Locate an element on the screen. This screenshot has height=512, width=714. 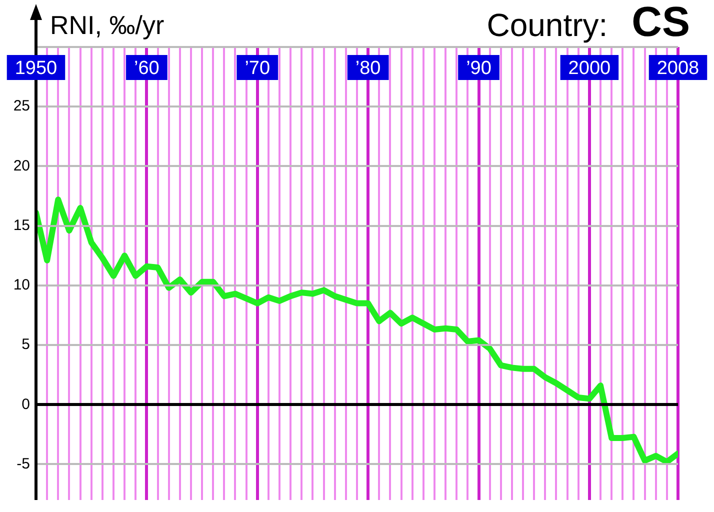
y-tick-label: 10 is located at coordinates (21, 285).